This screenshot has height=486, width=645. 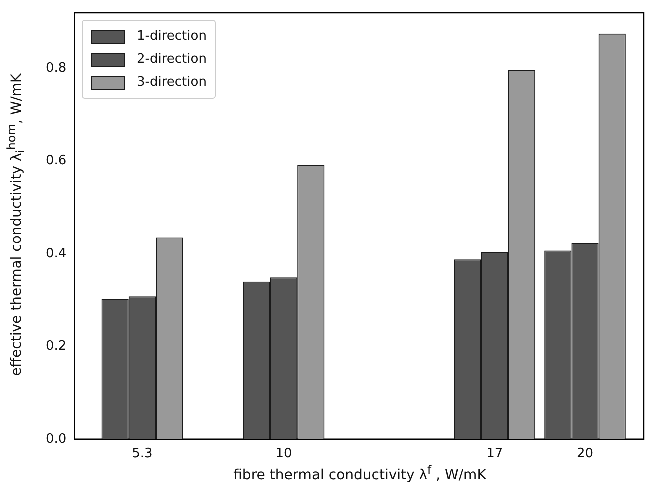 I want to click on x-tick-label: 17, so click(x=495, y=454).